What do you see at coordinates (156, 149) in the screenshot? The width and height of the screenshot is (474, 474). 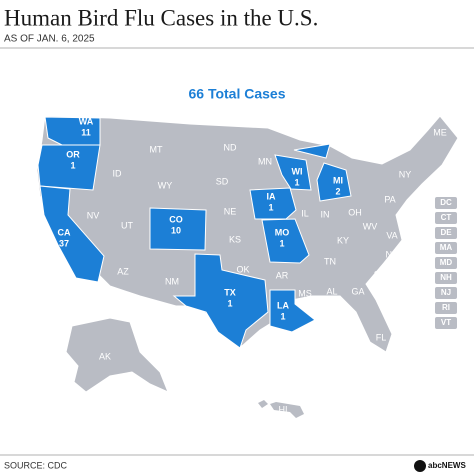 I see `state-abbr: MT` at bounding box center [156, 149].